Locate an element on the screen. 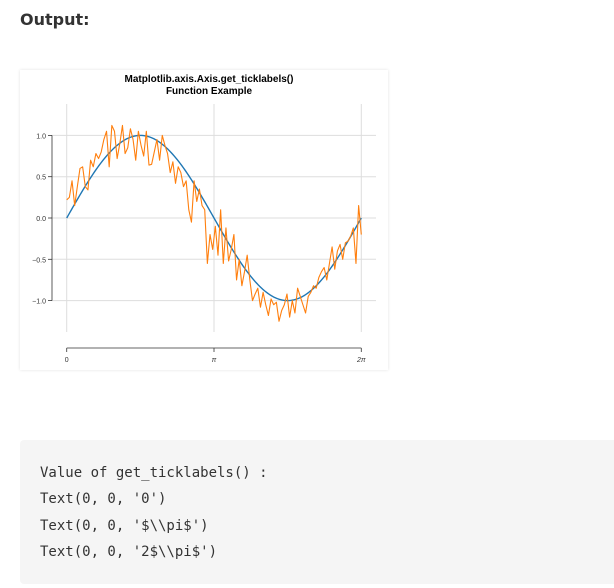 Image resolution: width=614 pixels, height=588 pixels. y-tick-label: −0.5 is located at coordinates (39, 260).